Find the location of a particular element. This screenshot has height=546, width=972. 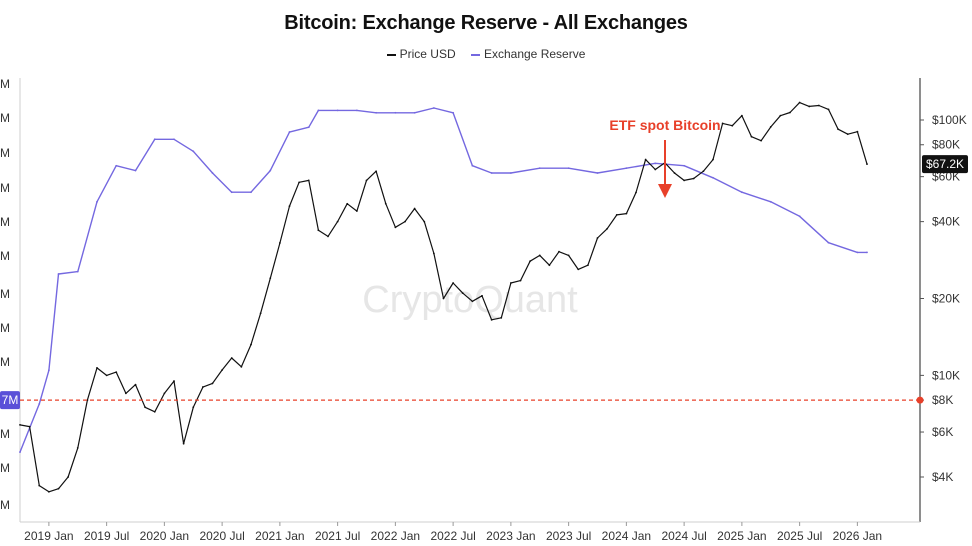

right-tick-label: $60K is located at coordinates (946, 177).